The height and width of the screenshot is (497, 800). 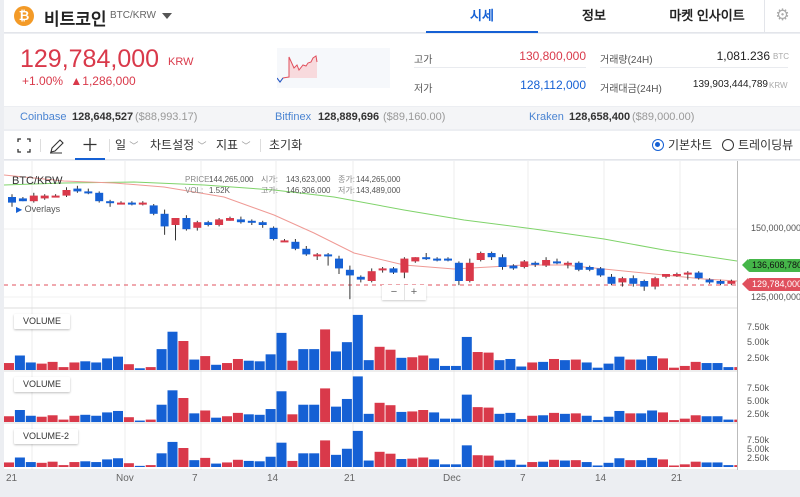 I want to click on current-price-value: 129,784,000, so click(x=776, y=284).